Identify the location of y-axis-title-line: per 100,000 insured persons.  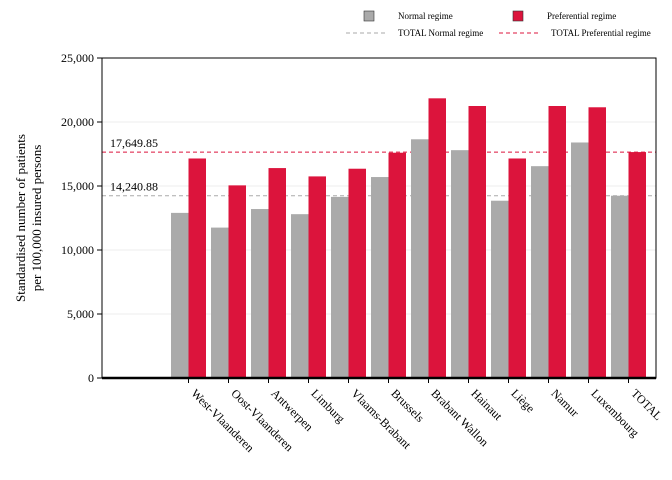
(36, 218).